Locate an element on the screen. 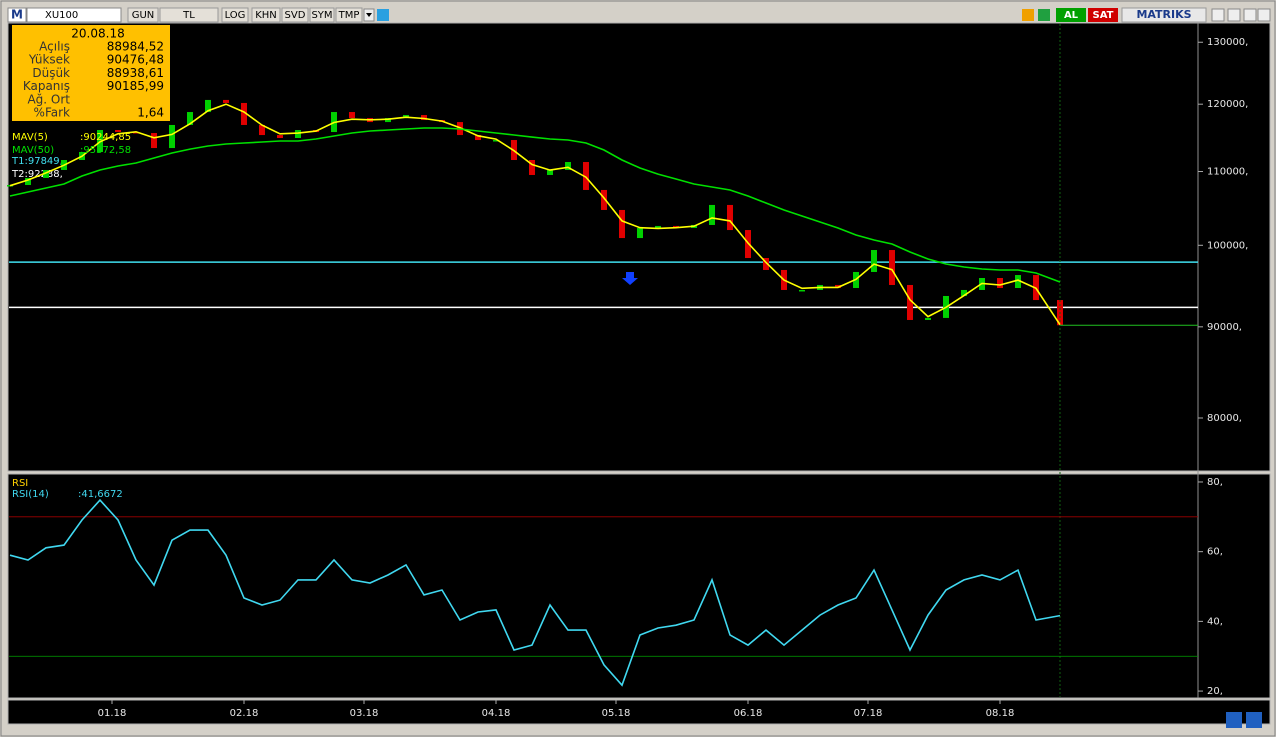  symbol: XU100 is located at coordinates (61, 15).